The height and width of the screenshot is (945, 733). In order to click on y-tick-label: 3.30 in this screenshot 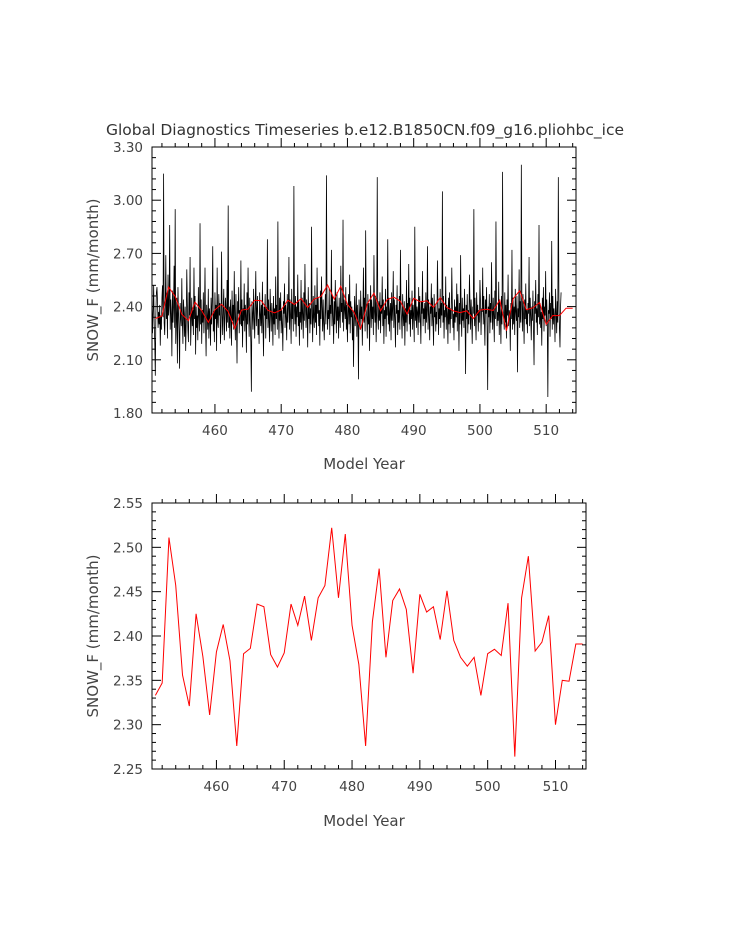, I will do `click(128, 148)`.